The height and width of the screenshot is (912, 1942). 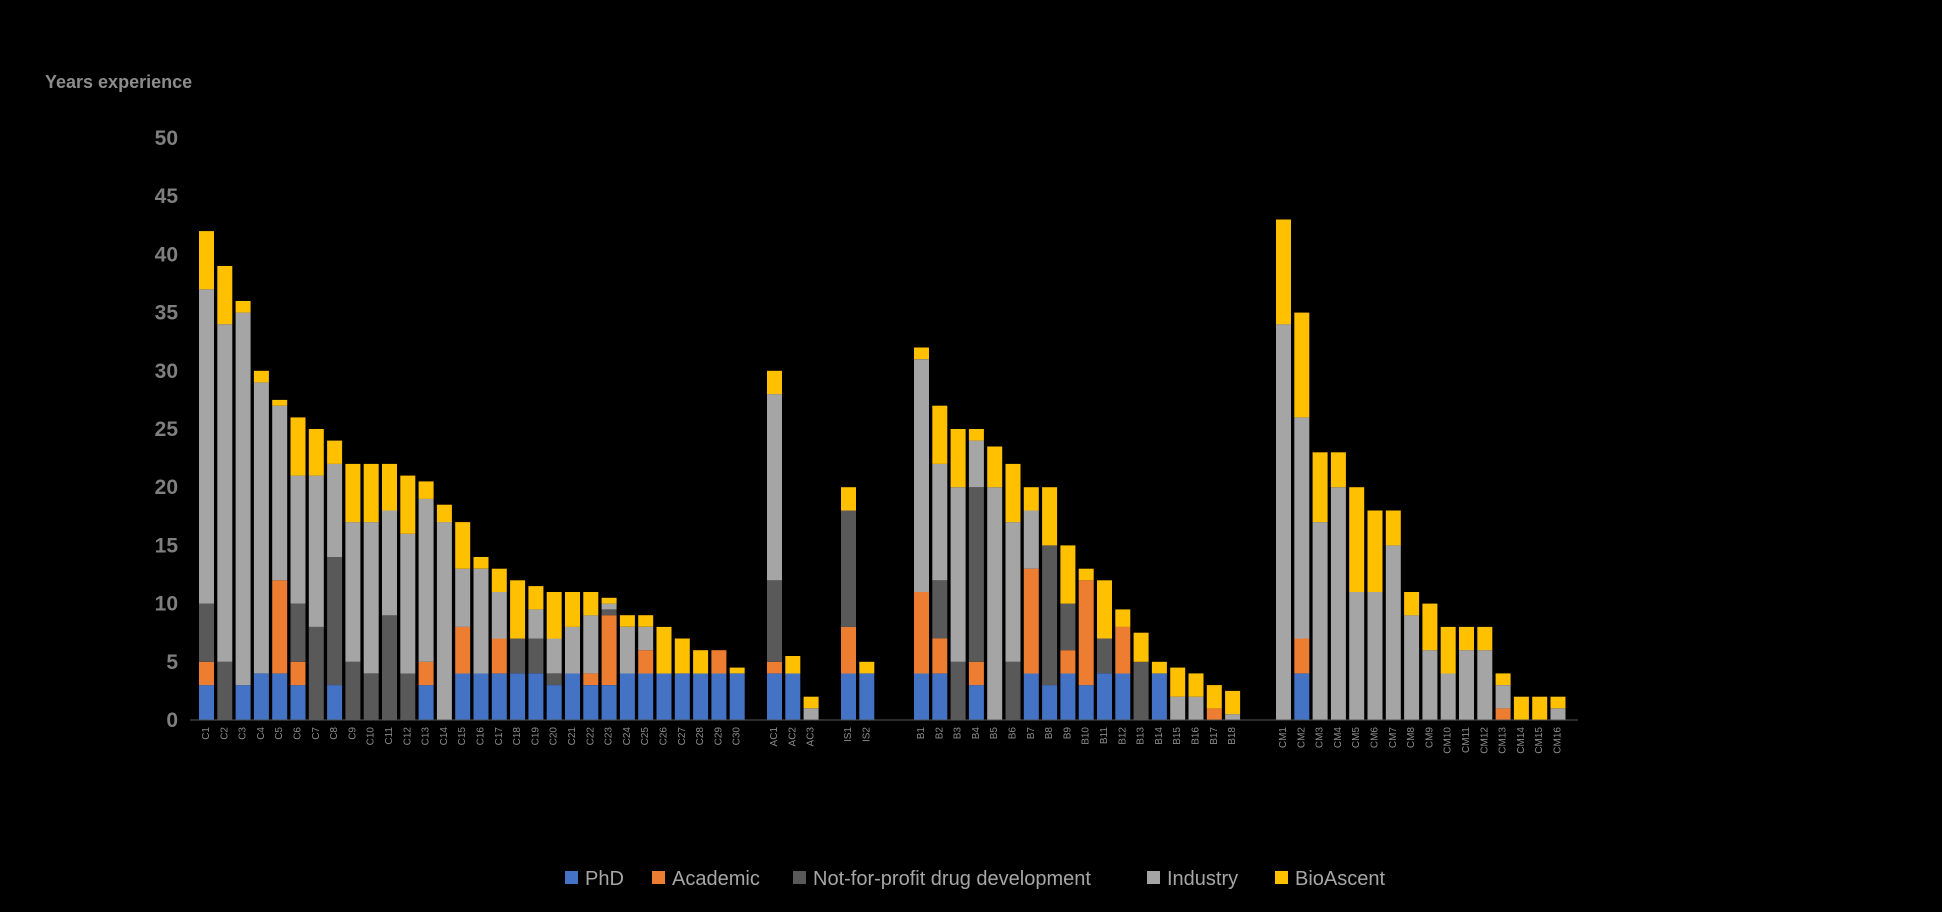 What do you see at coordinates (224, 733) in the screenshot?
I see `x-tick-label: C2` at bounding box center [224, 733].